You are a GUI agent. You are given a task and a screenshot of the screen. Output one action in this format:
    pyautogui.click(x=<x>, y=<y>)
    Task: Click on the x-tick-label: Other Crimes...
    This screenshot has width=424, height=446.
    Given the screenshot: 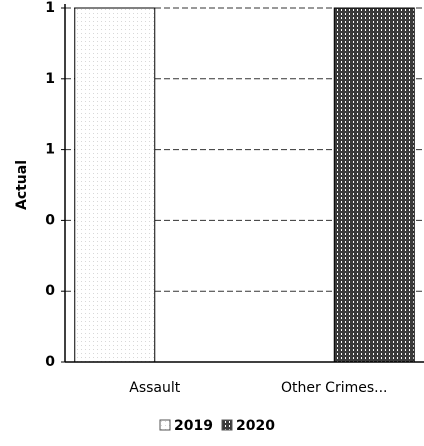 What is the action you would take?
    pyautogui.click(x=334, y=388)
    